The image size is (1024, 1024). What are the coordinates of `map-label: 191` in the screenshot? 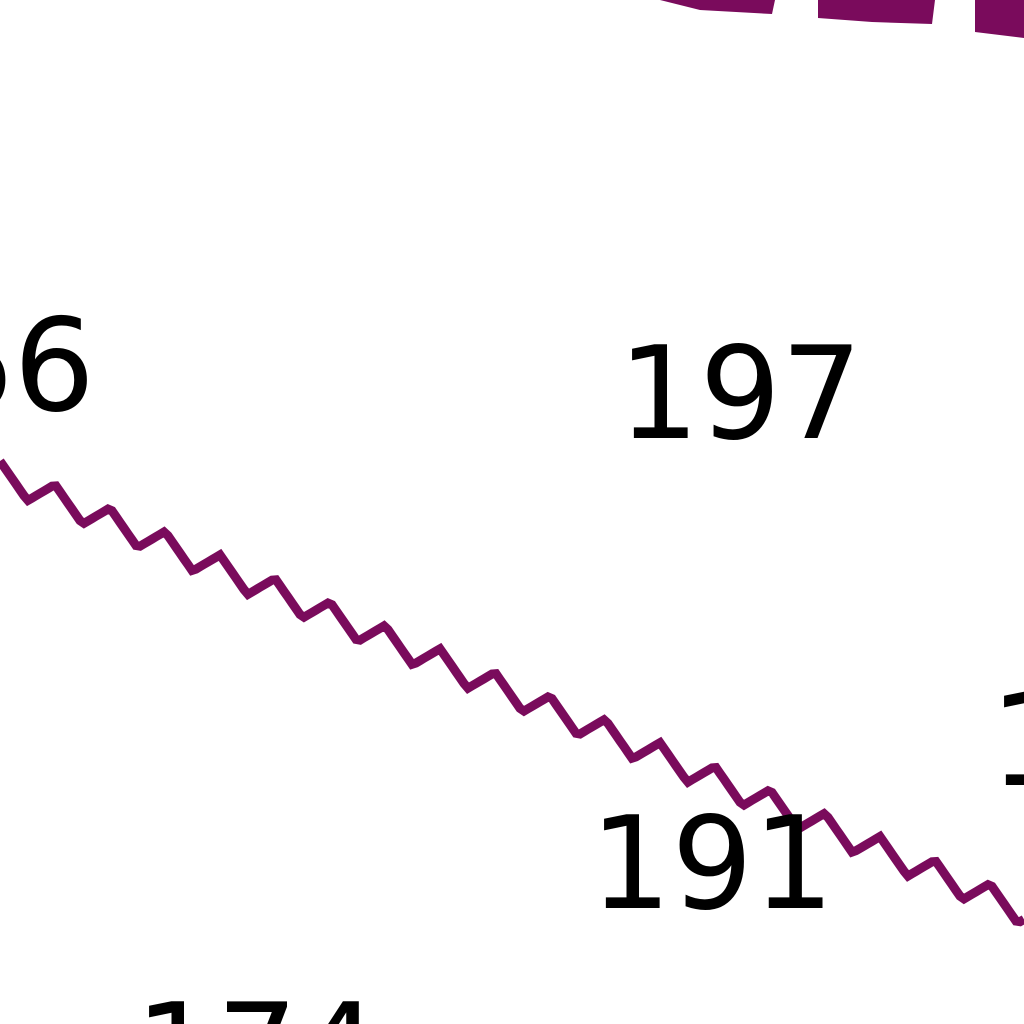 It's located at (712, 864).